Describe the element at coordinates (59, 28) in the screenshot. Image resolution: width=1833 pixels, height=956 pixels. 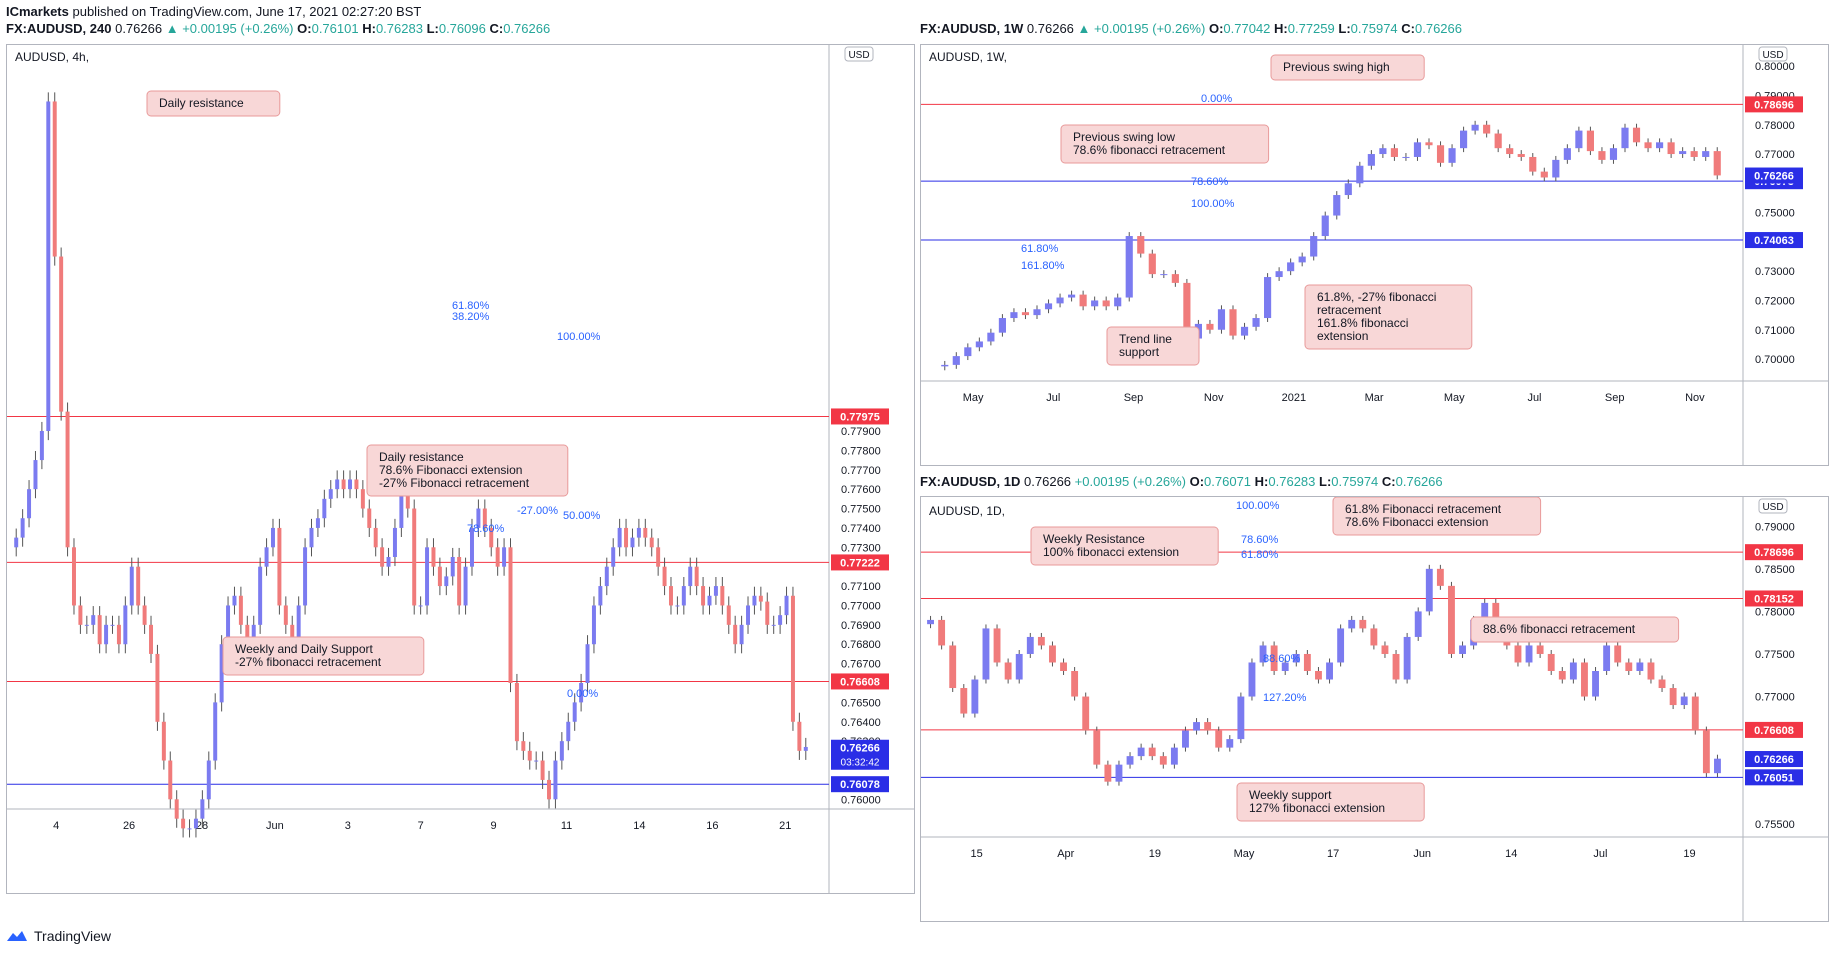
I see `h4-symbol: FX:AUDUSD, 240` at that location.